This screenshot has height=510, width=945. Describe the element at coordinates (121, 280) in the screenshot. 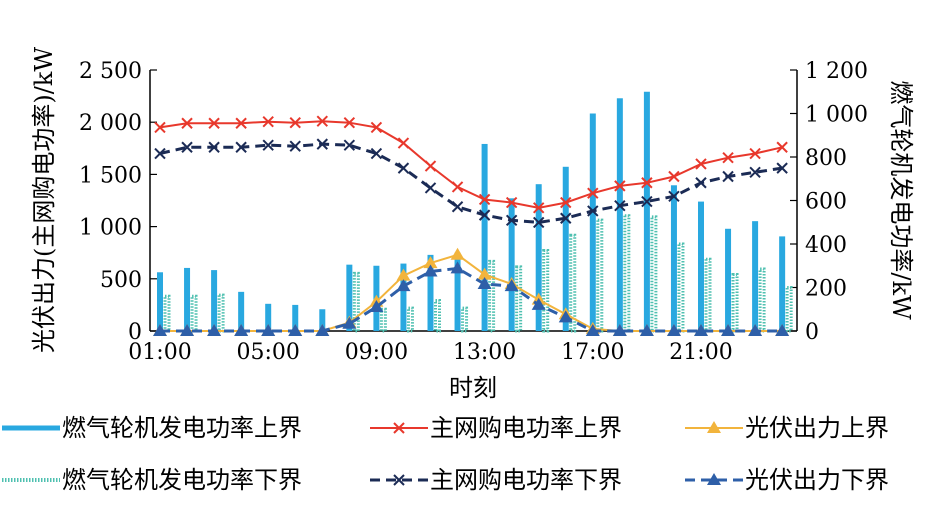

I see `y-tick-left-label: 500` at that location.